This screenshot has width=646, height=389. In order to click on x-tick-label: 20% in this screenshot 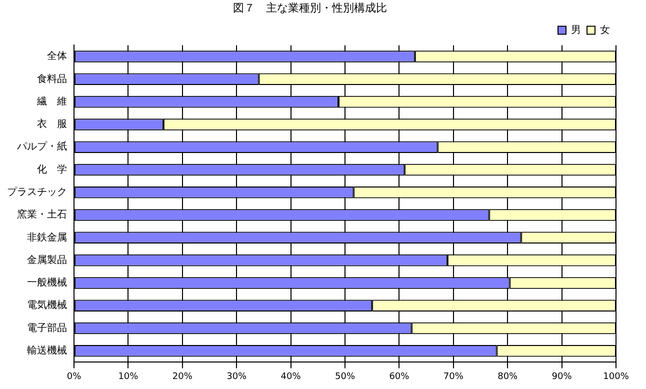, I will do `click(182, 377)`.